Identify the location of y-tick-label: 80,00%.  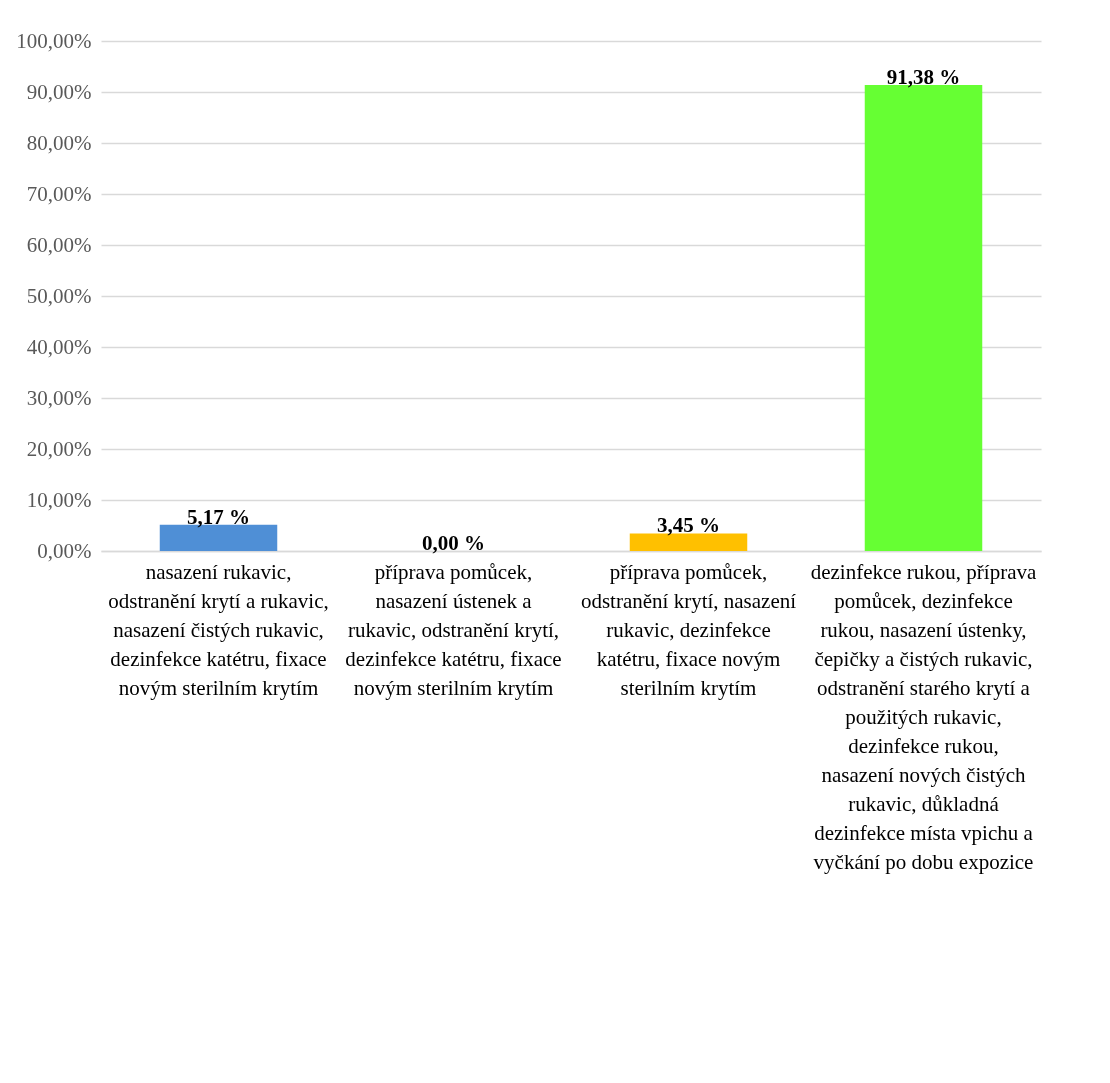
(59, 142).